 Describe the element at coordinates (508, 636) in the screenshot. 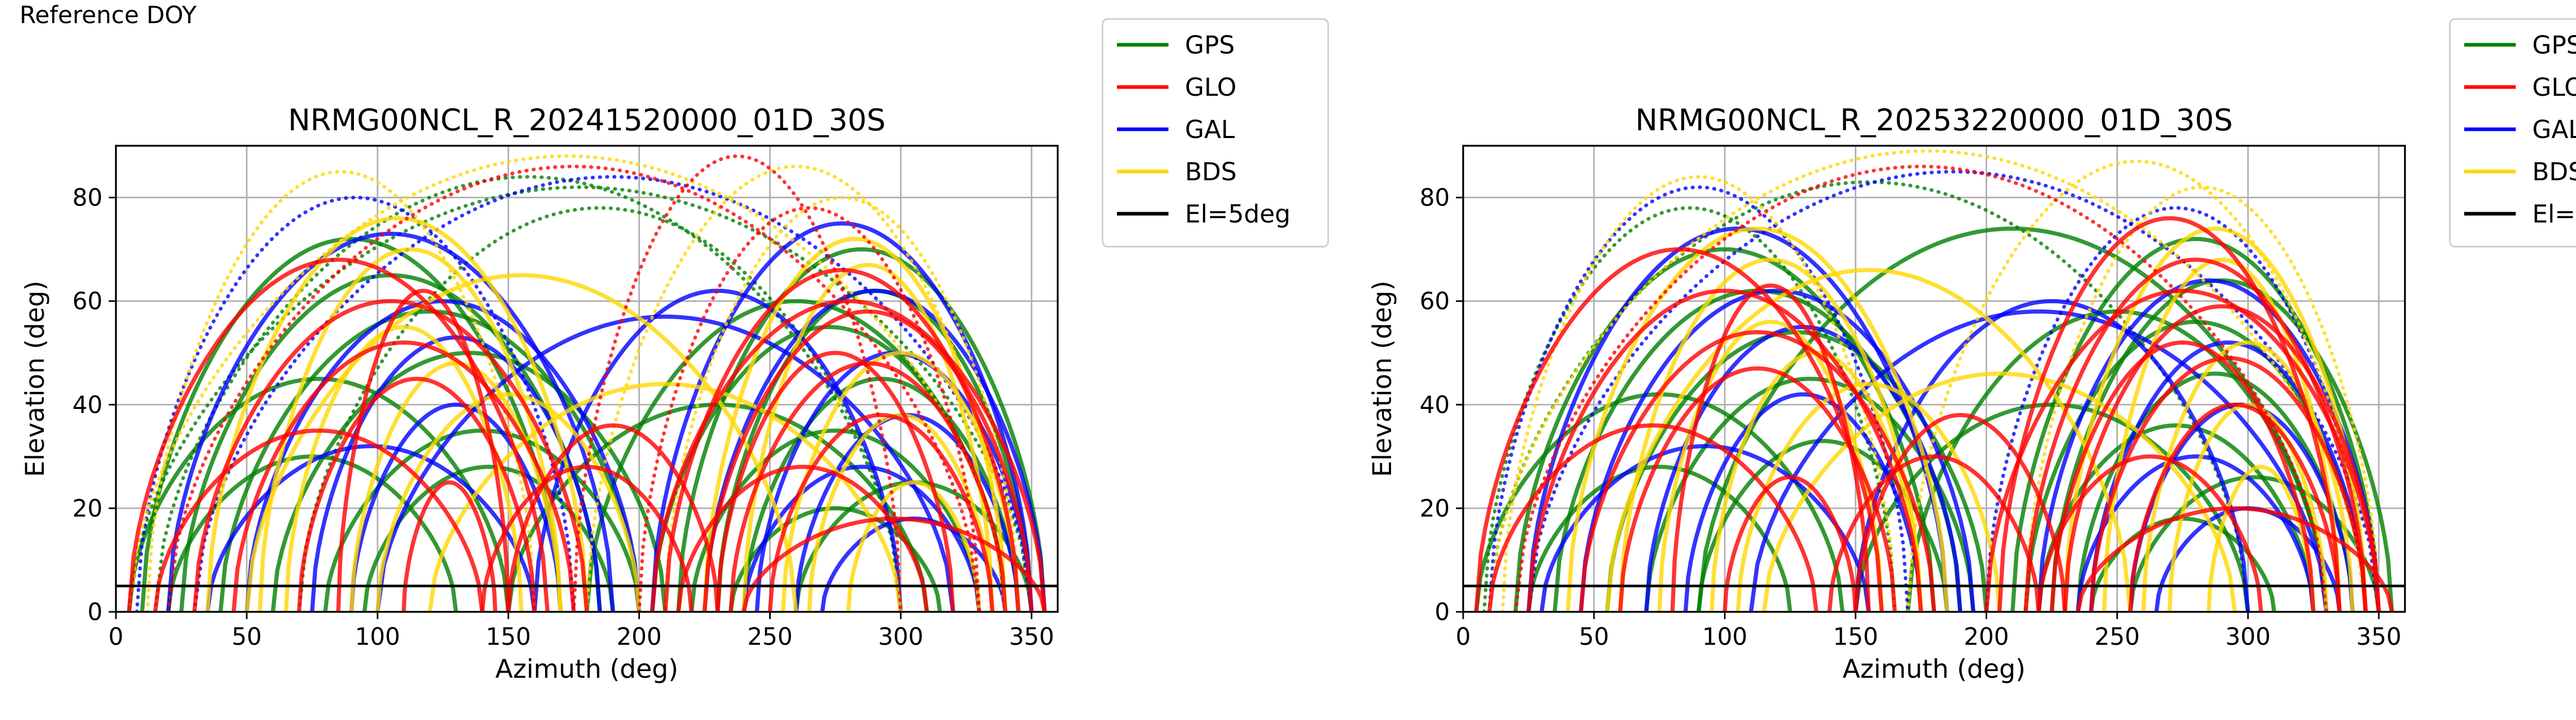

I see `x-tick-label: 150` at that location.